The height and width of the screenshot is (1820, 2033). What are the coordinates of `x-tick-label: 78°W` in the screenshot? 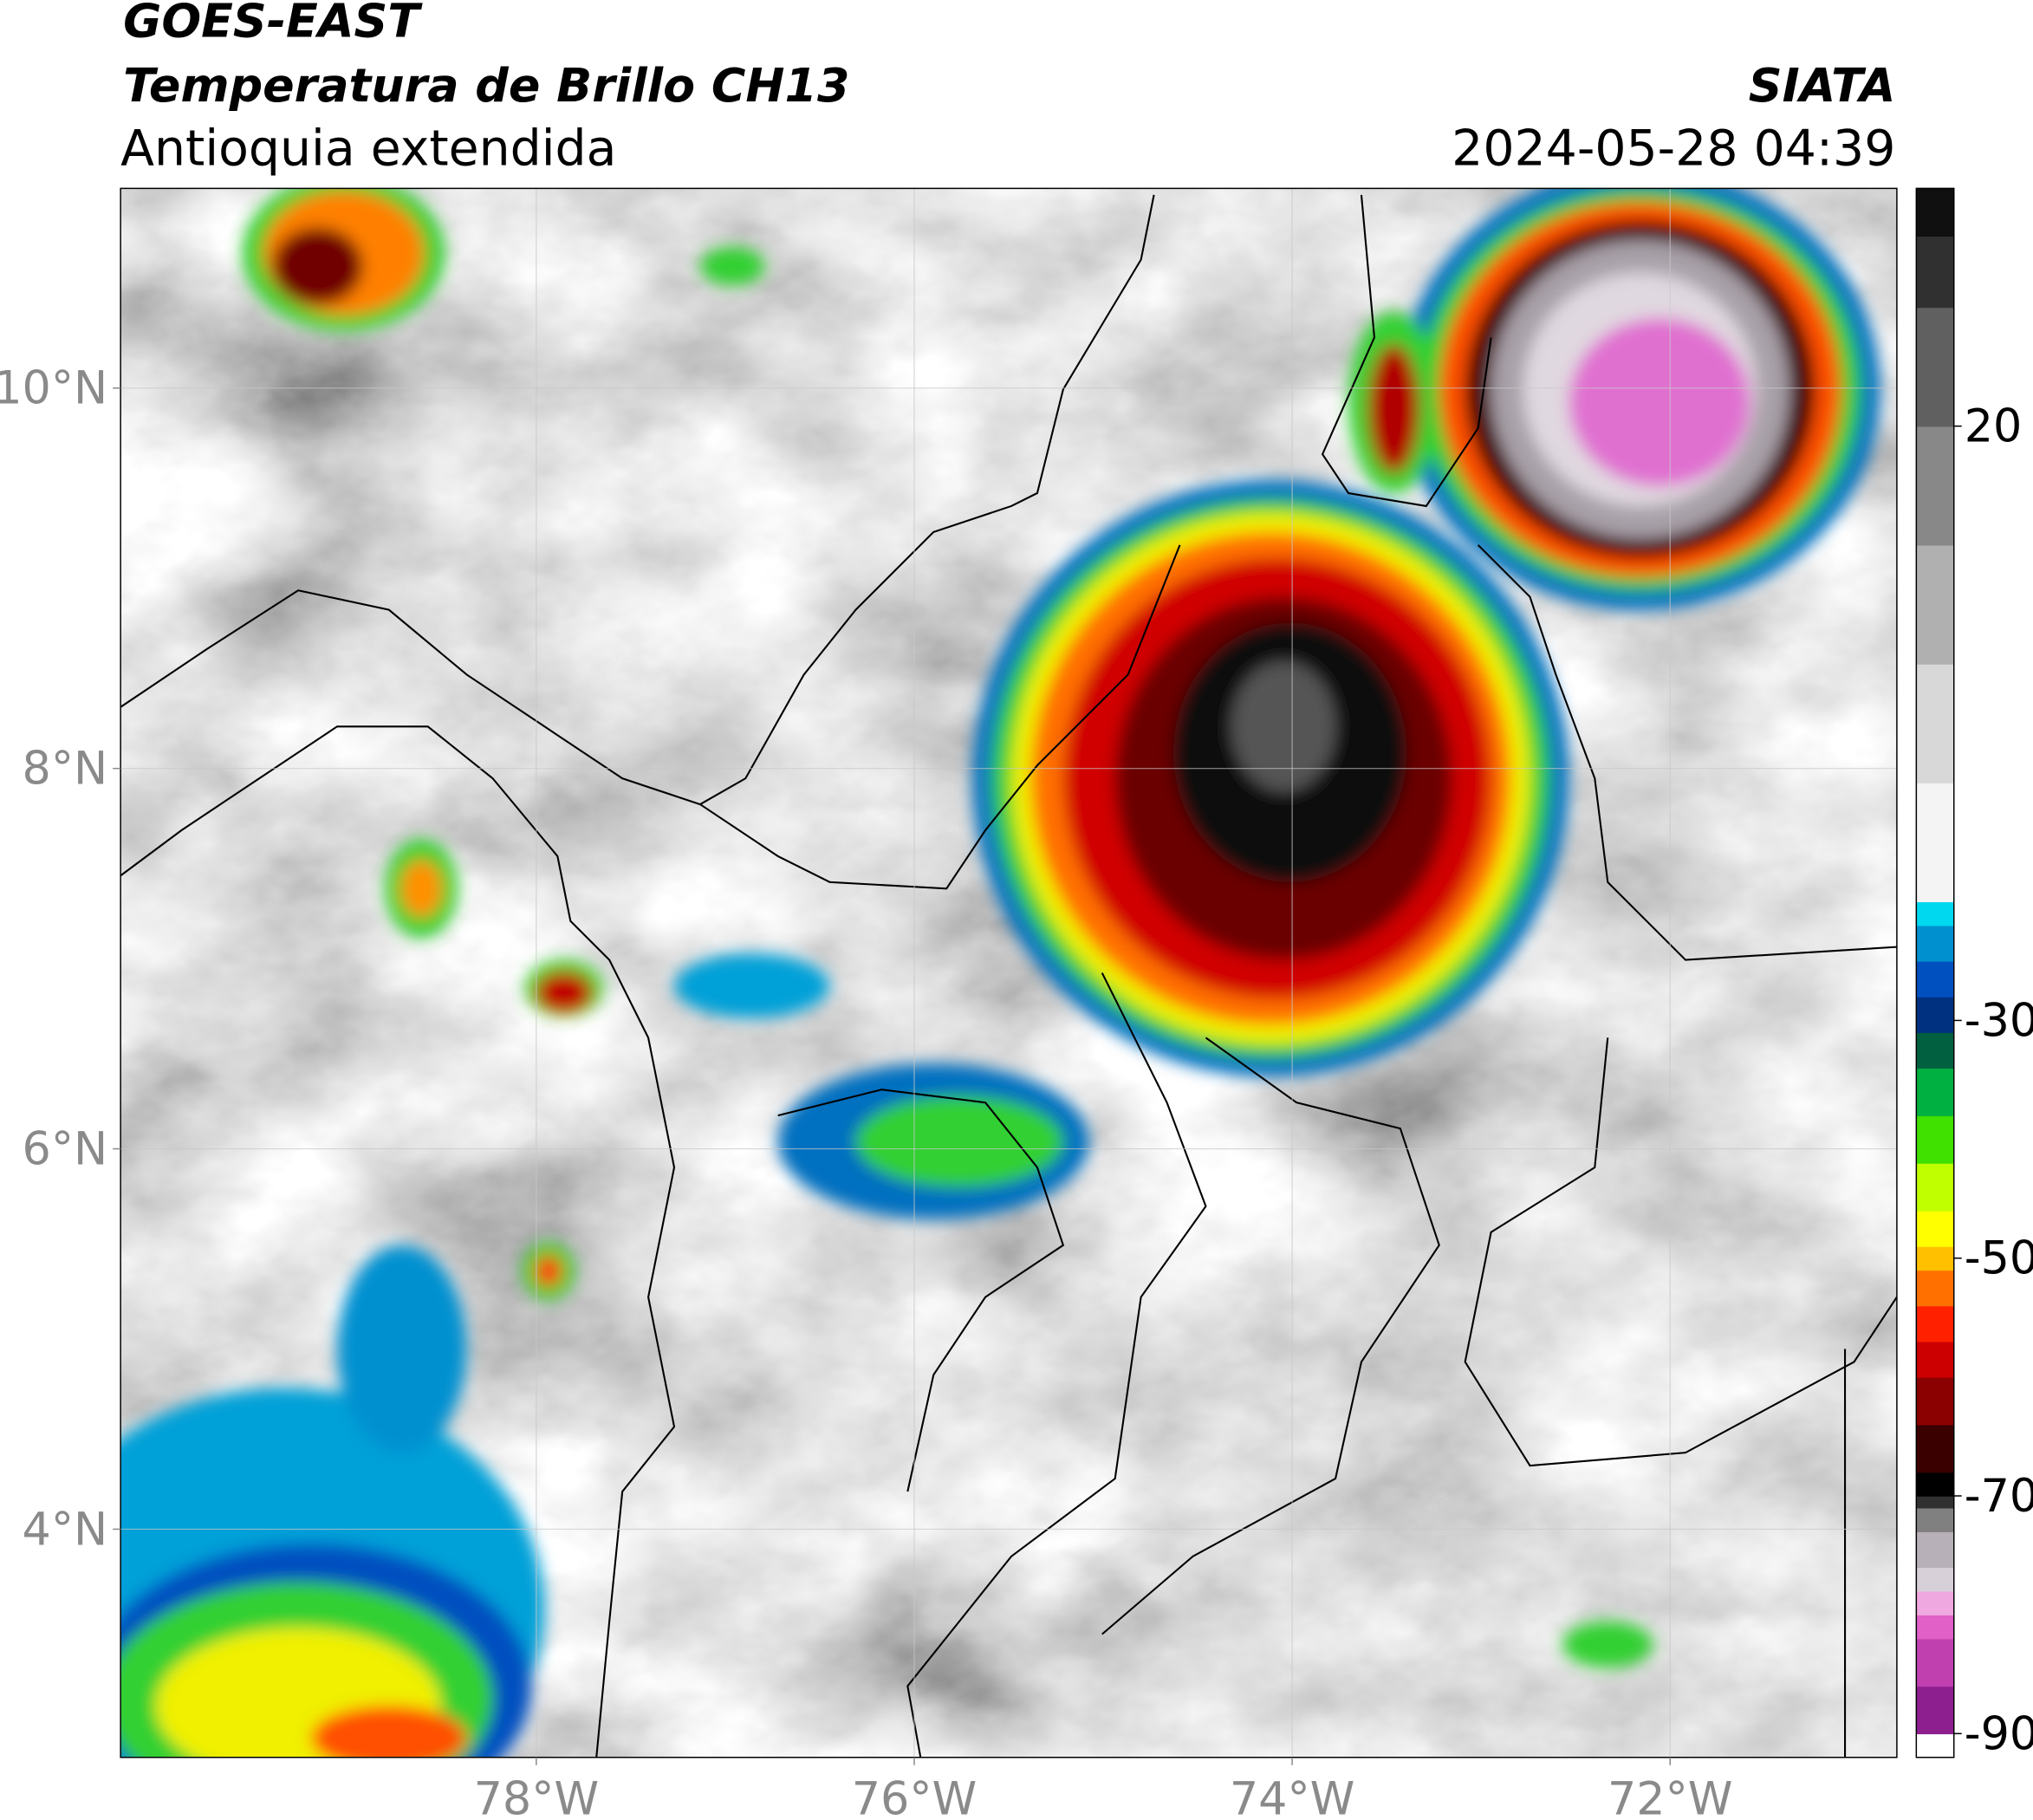 It's located at (537, 1796).